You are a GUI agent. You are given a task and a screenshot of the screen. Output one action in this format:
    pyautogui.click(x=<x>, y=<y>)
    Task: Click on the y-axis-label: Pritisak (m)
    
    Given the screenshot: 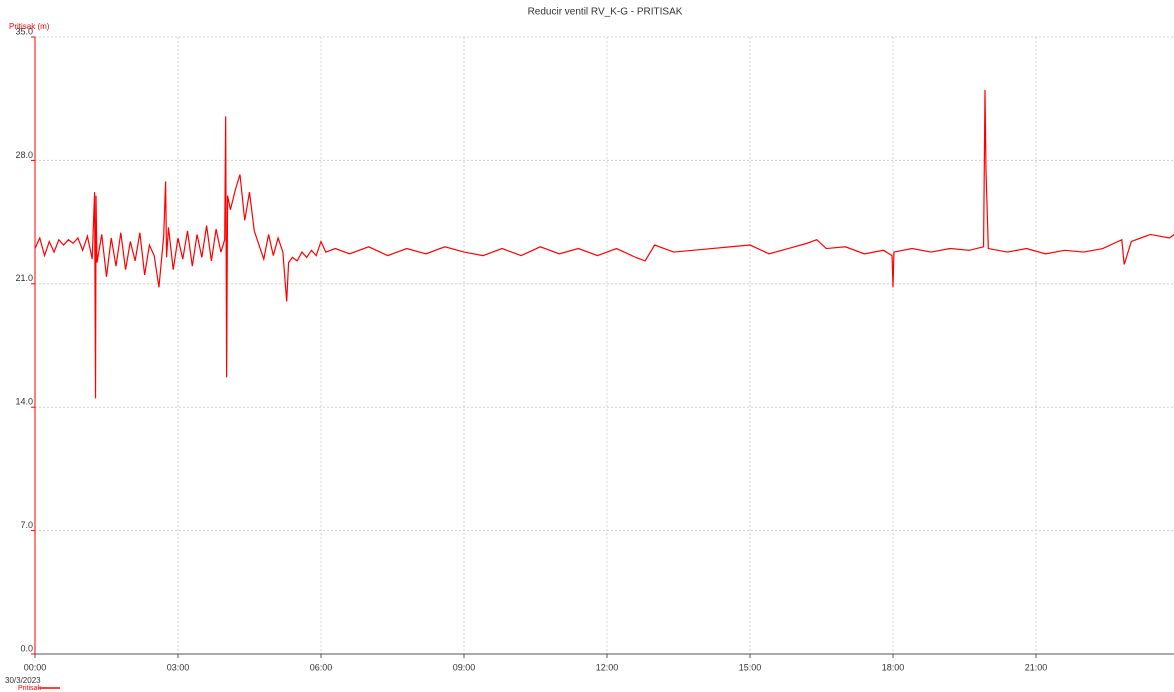 What is the action you would take?
    pyautogui.click(x=29, y=26)
    